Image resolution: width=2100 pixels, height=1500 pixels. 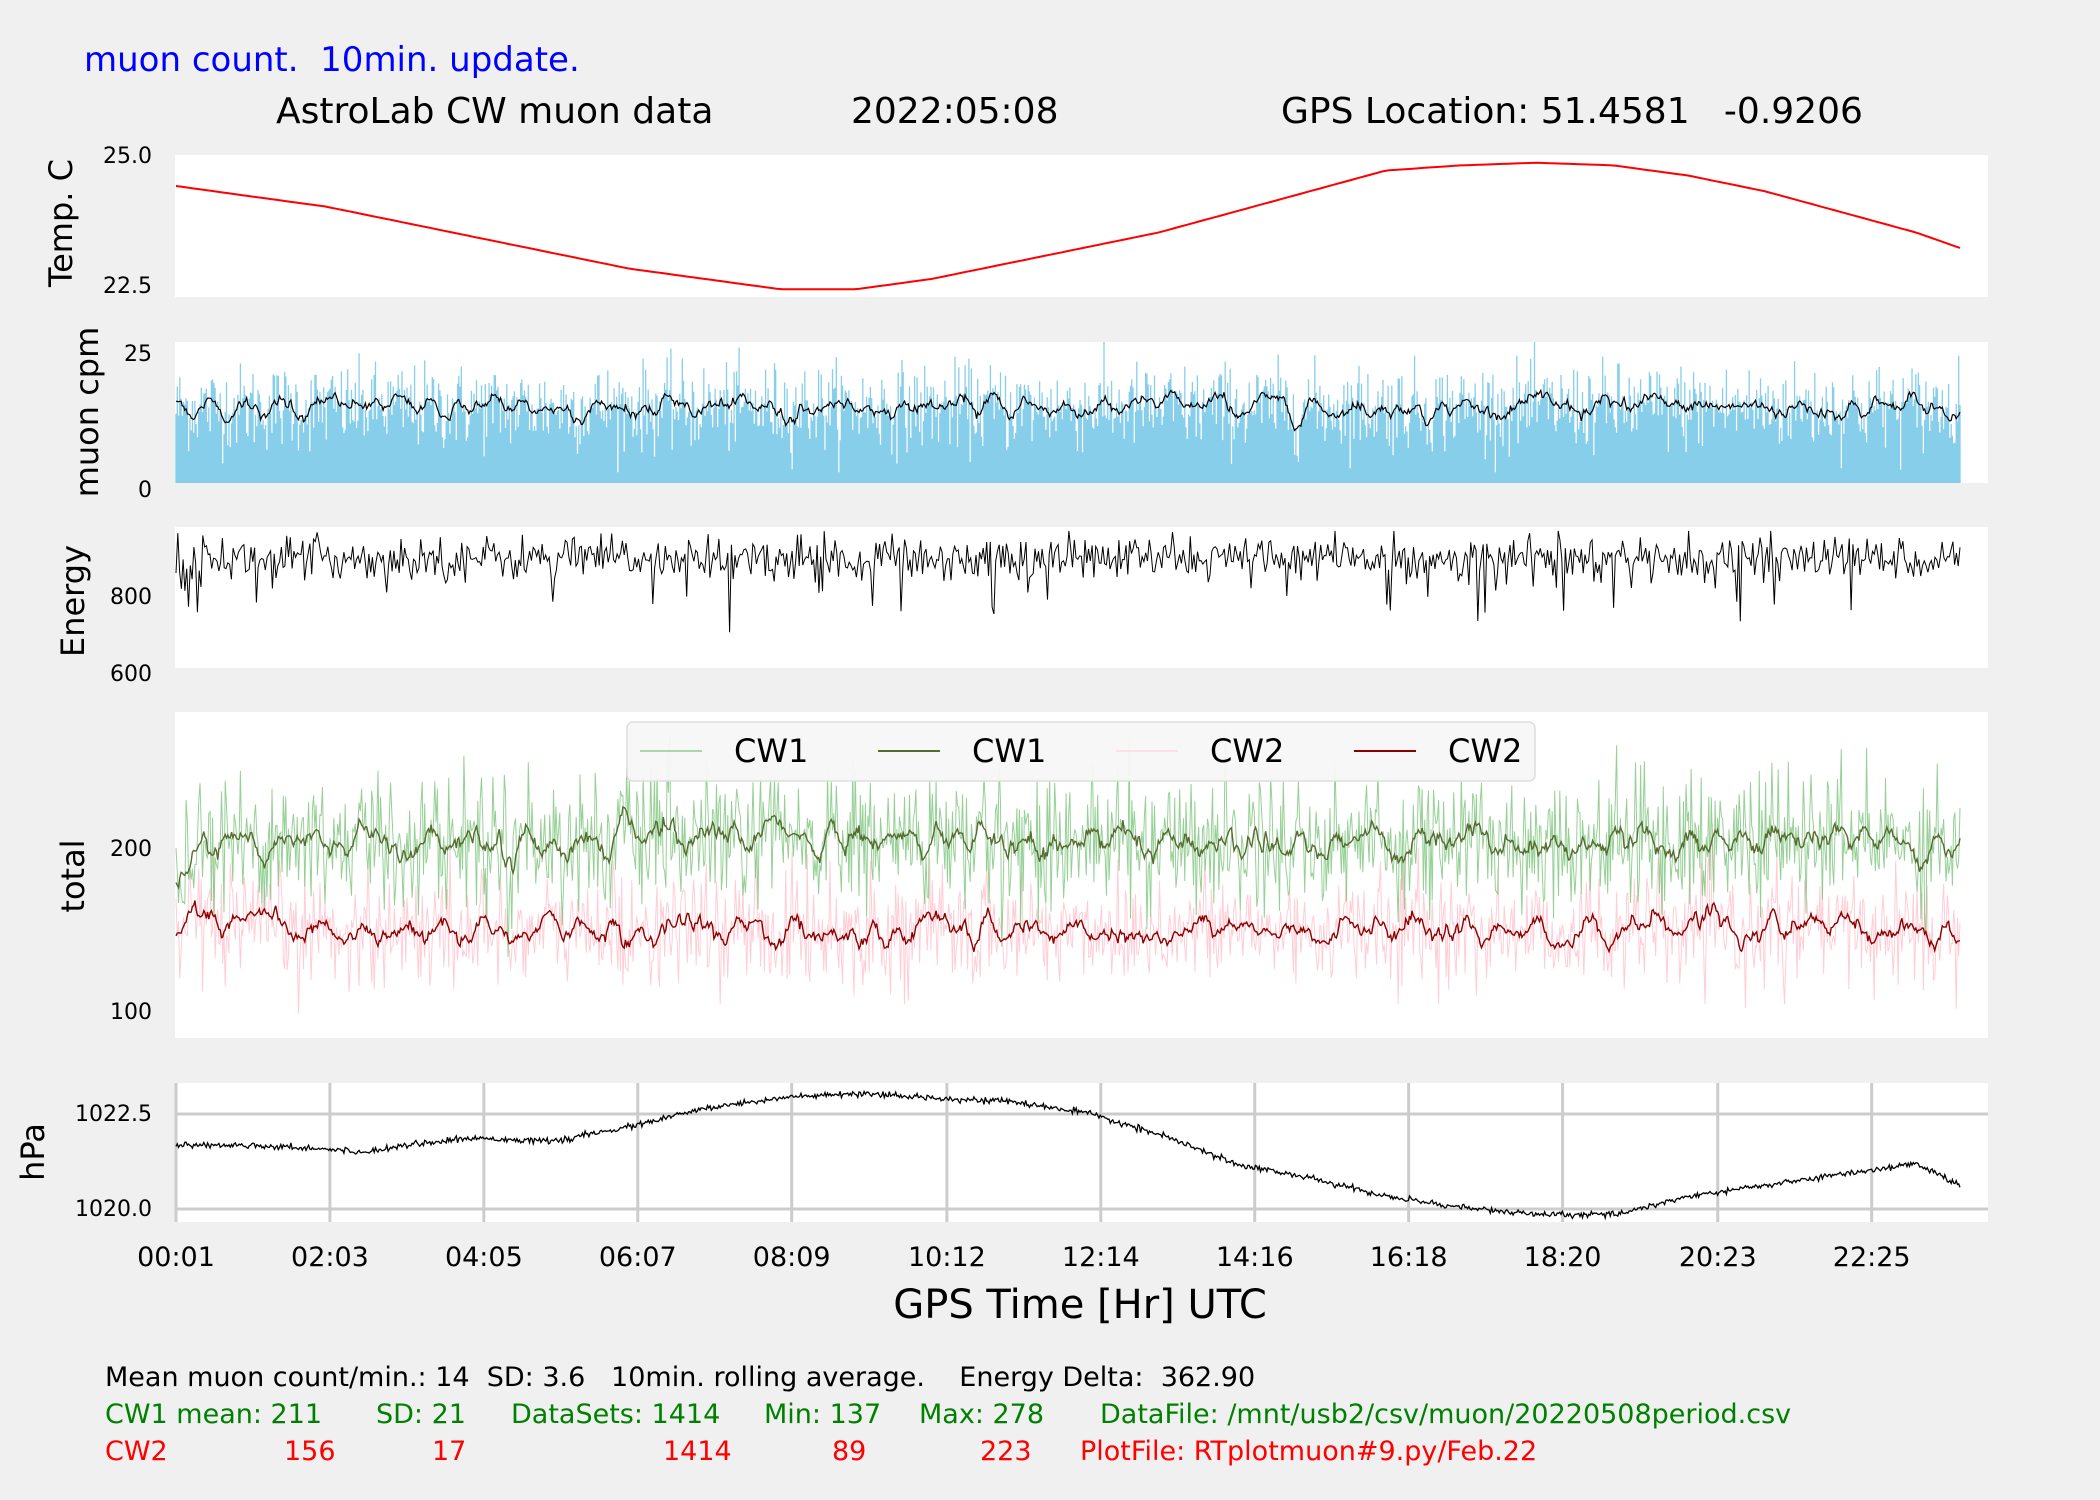 I want to click on cw1-mean: CW1 mean: 211, so click(x=214, y=1414).